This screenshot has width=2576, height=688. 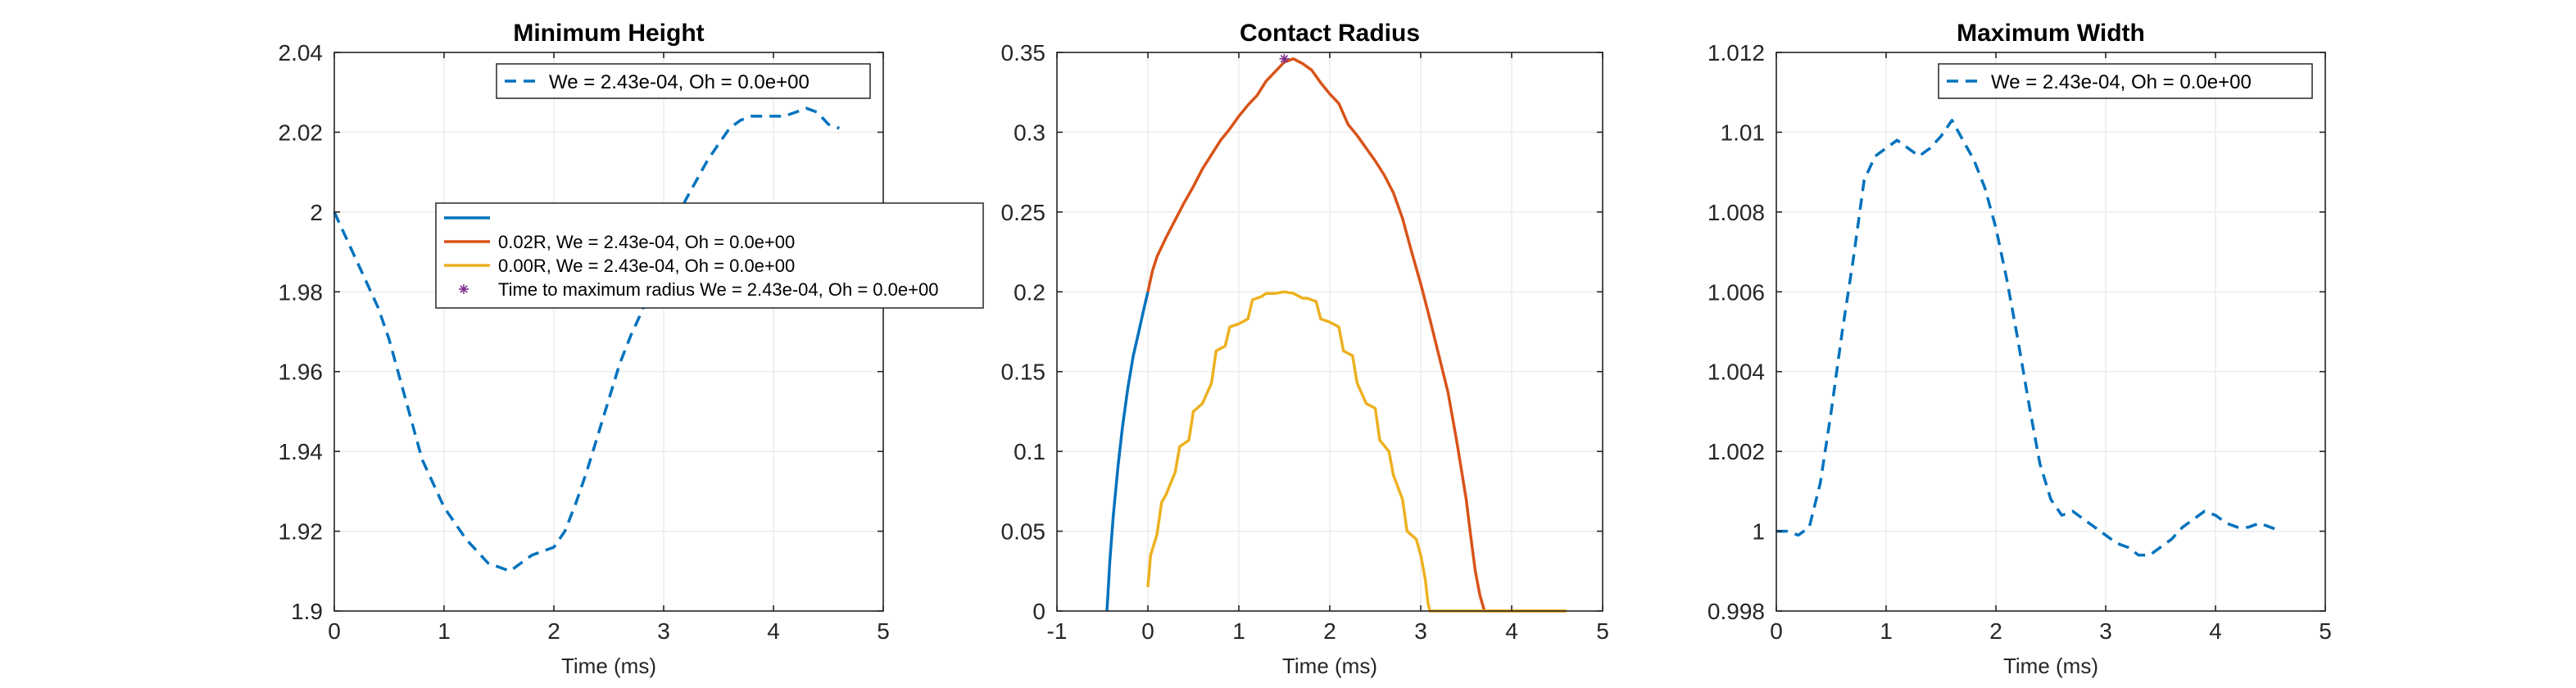 I want to click on legend-label: 0.00R, We = 2.43e-04, Oh = 0.0e+00, so click(x=646, y=266).